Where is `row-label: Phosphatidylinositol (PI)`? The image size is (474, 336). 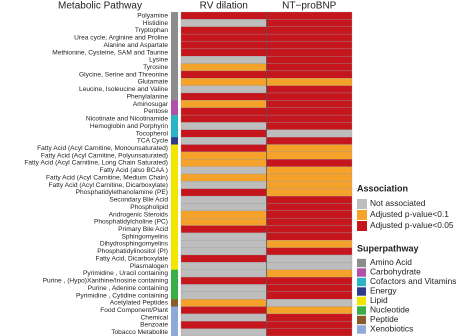 row-label: Phosphatidylinositol (PI) is located at coordinates (132, 251).